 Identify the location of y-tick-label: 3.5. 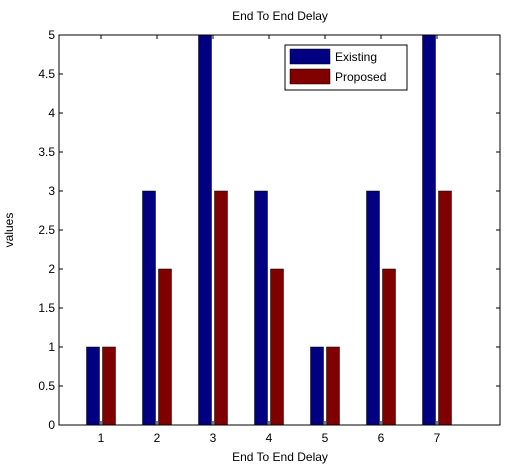
(46, 152).